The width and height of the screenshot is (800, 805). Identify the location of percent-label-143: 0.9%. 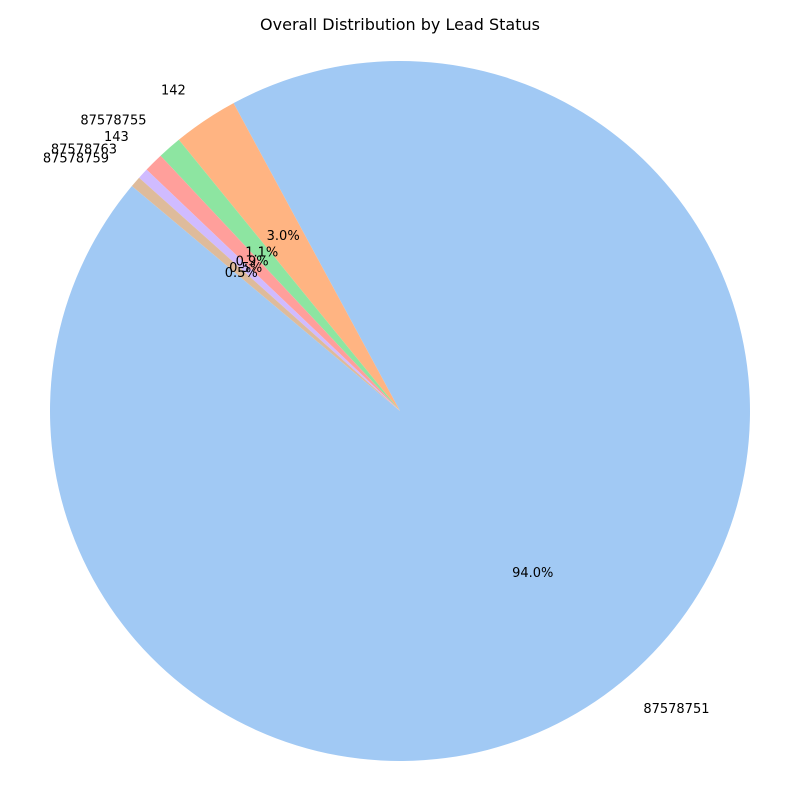
(252, 261).